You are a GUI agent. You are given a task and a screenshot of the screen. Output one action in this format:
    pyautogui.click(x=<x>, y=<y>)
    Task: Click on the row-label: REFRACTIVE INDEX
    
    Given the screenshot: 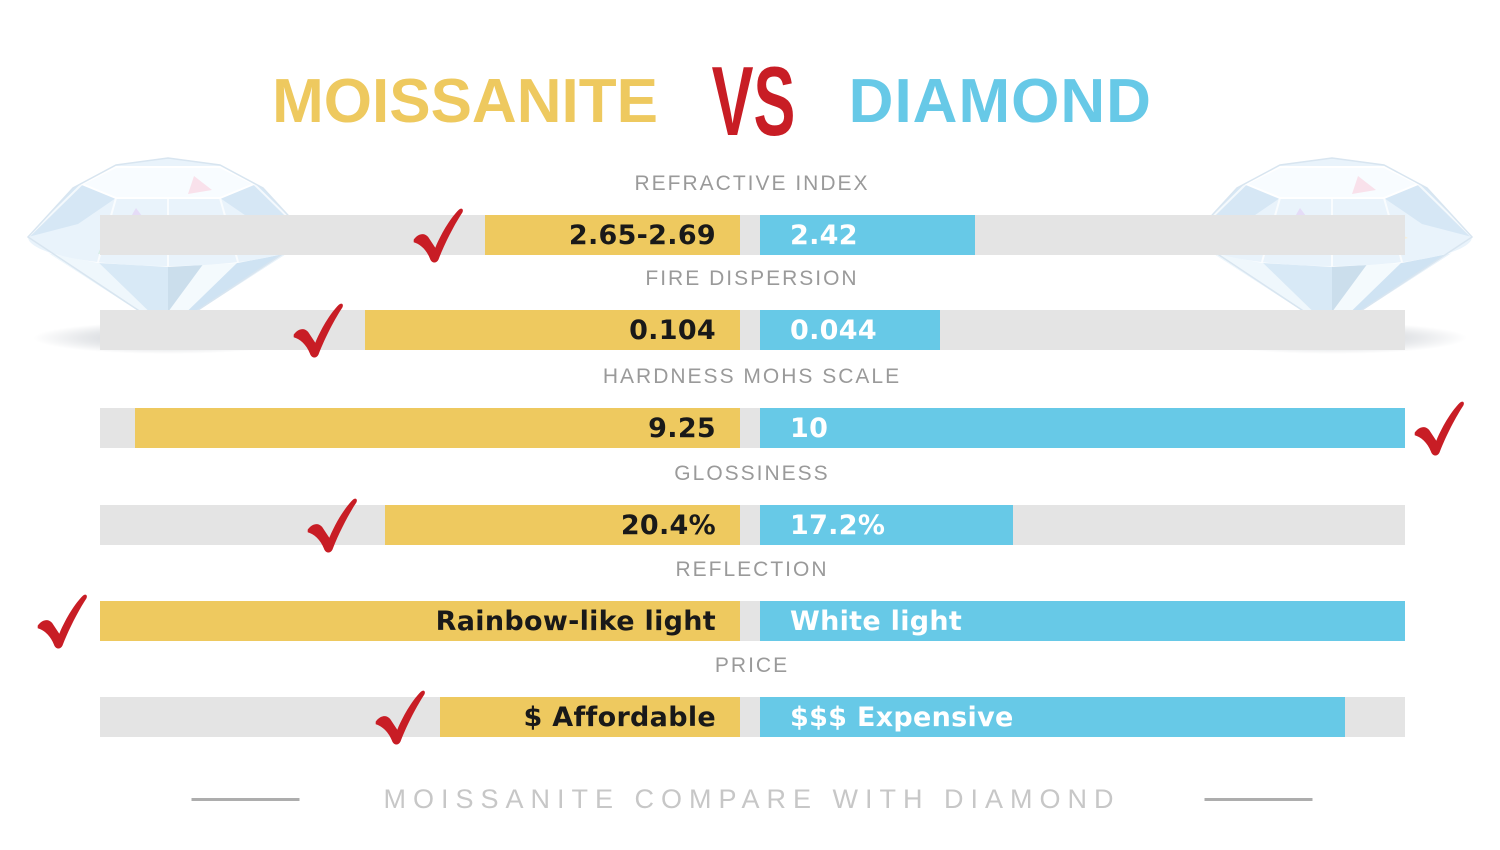 What is the action you would take?
    pyautogui.click(x=752, y=183)
    